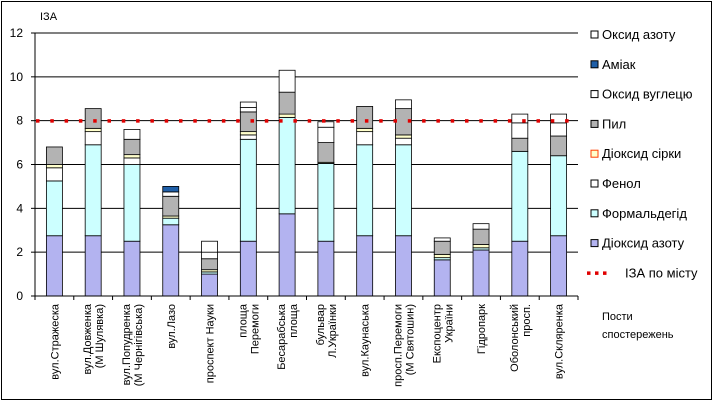  Describe the element at coordinates (19, 252) in the screenshot. I see `y-tick-2: 2` at that location.